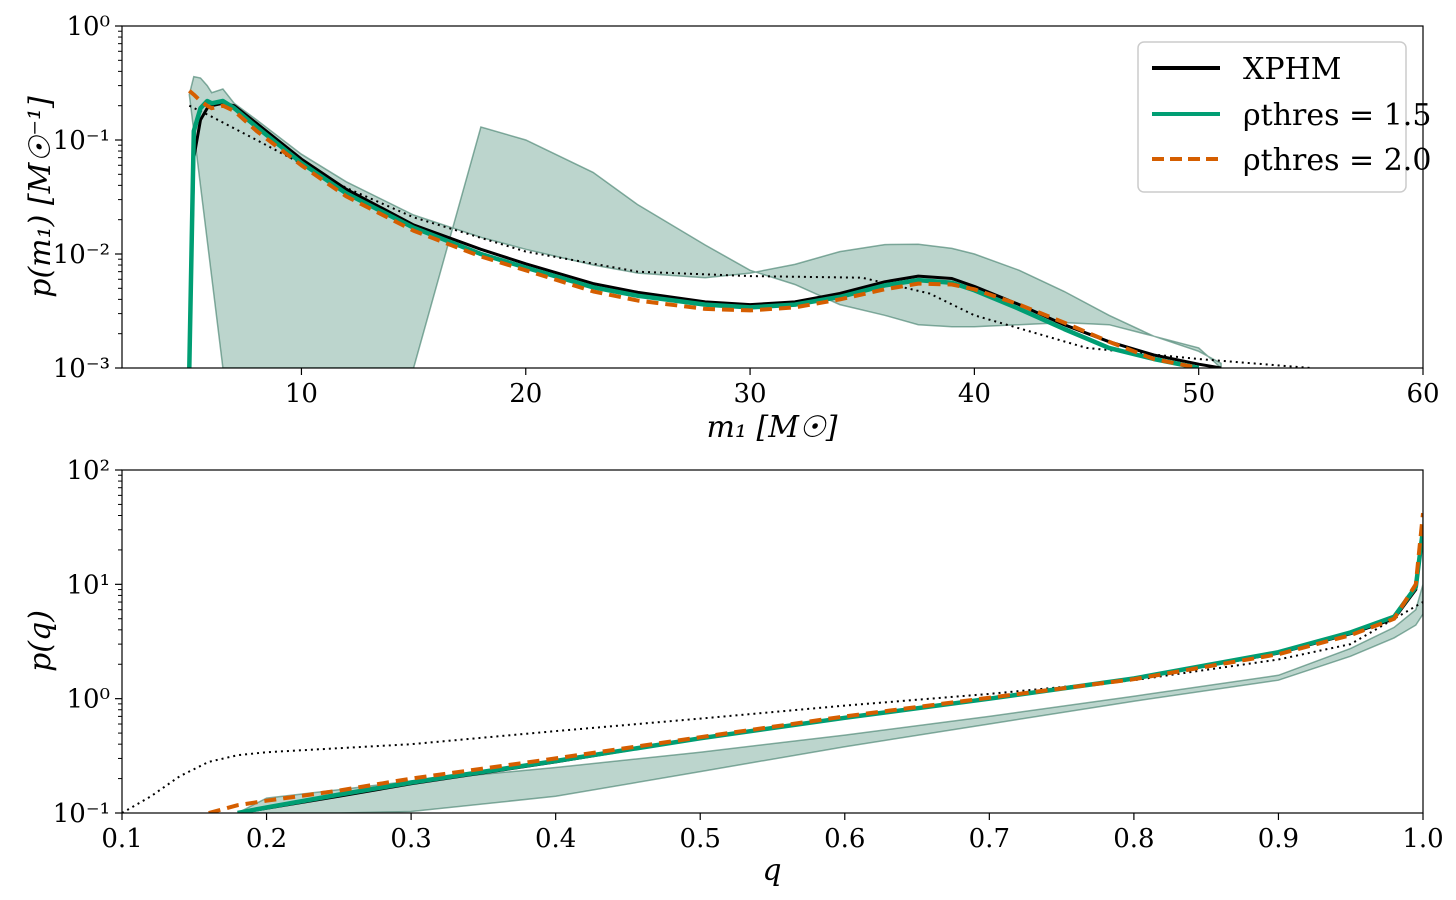  What do you see at coordinates (40, 197) in the screenshot?
I see `top-ylabel: p(m₁) [M☉⁻¹]` at bounding box center [40, 197].